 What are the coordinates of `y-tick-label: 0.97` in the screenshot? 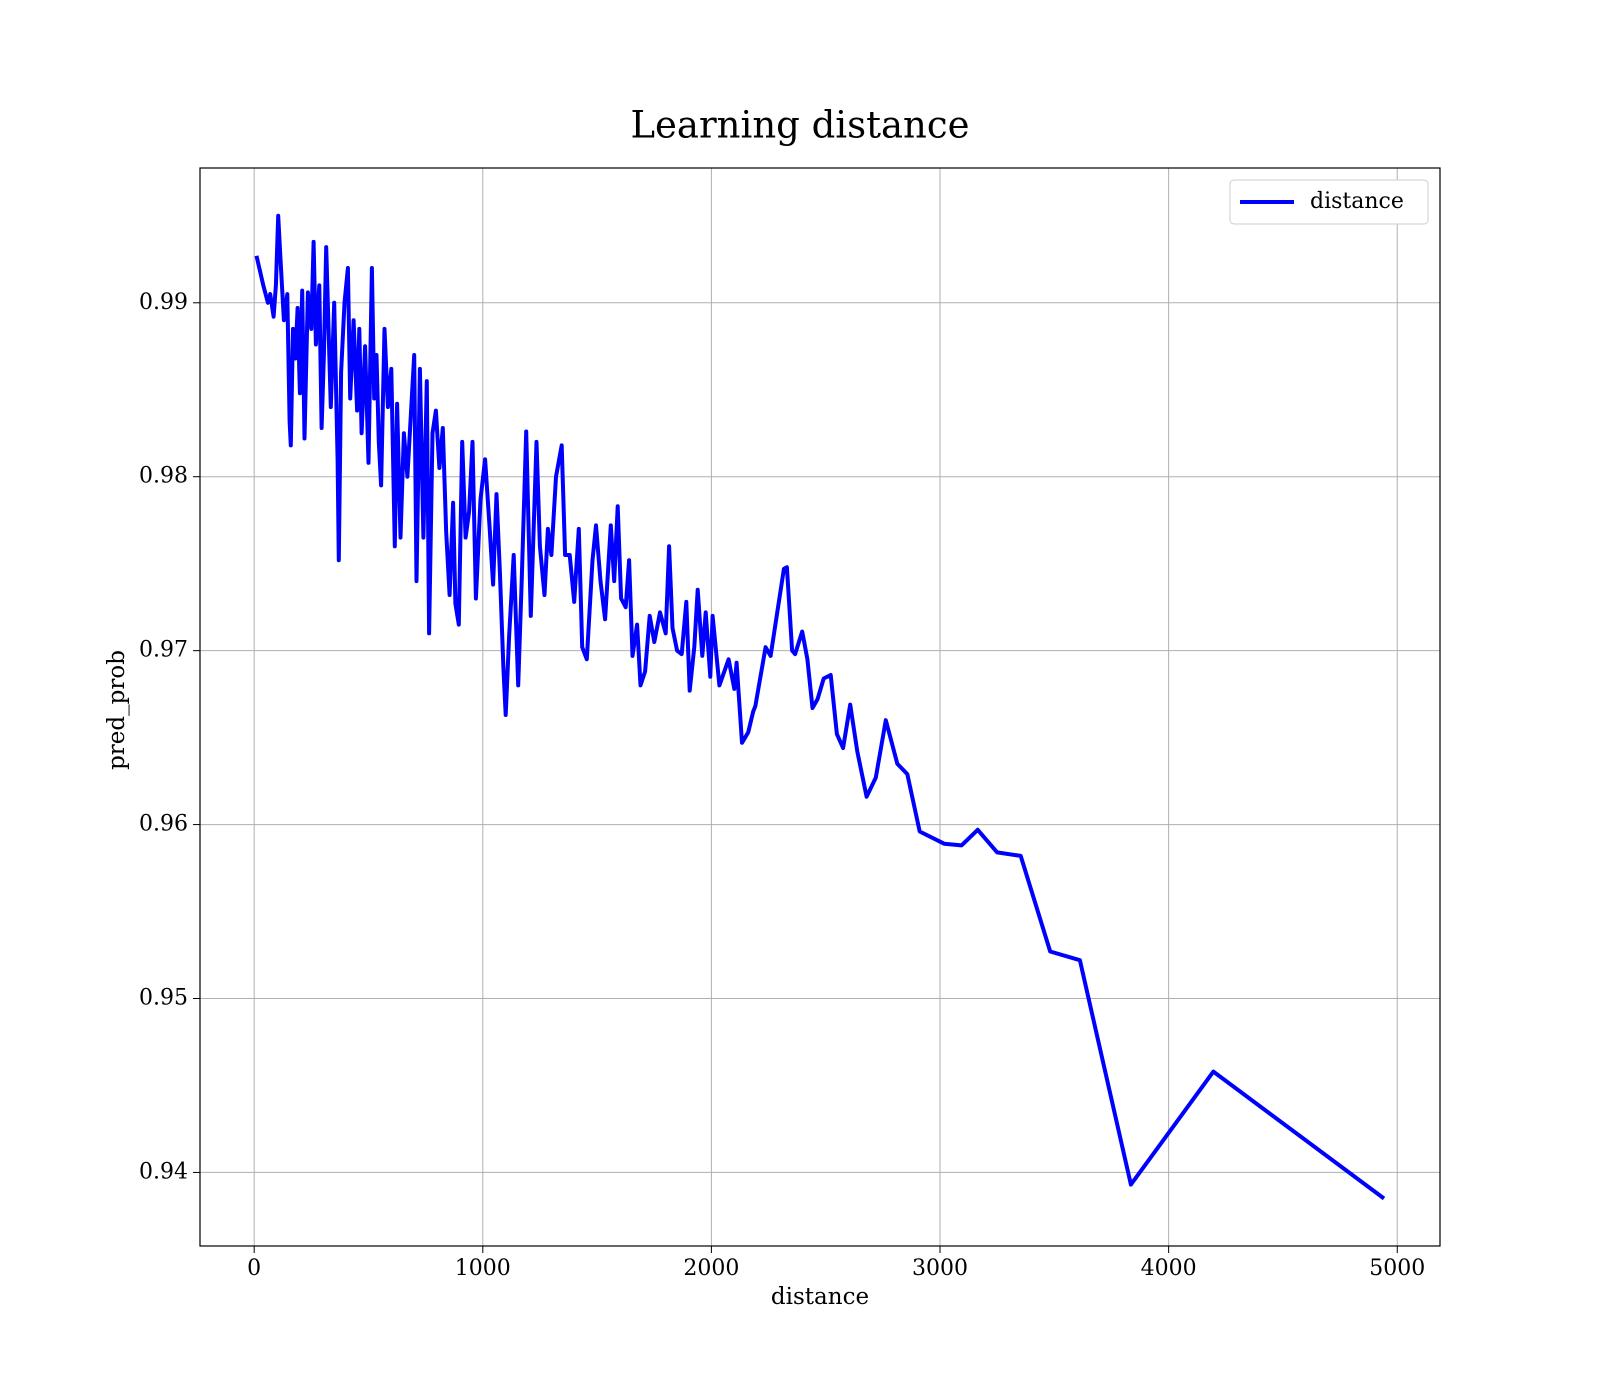 It's located at (163, 650).